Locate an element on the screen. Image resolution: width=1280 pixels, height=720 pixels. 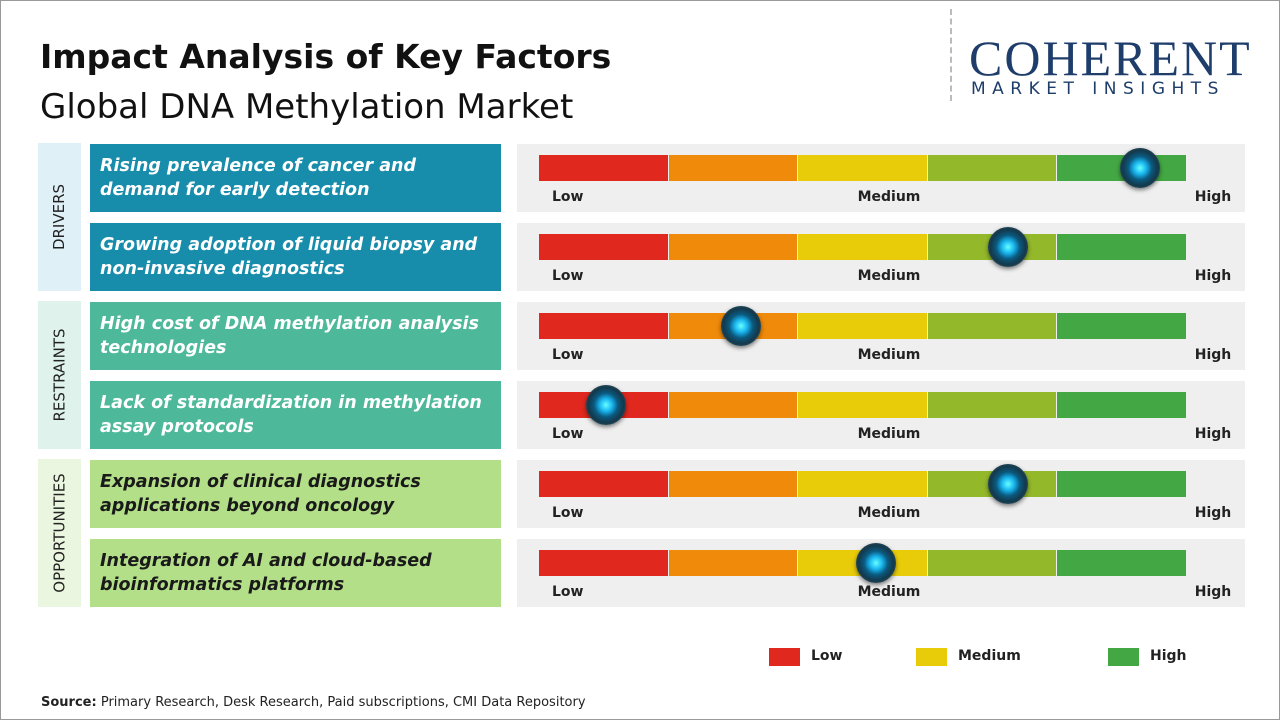
group-label: RESTRAINTS is located at coordinates (59, 375).